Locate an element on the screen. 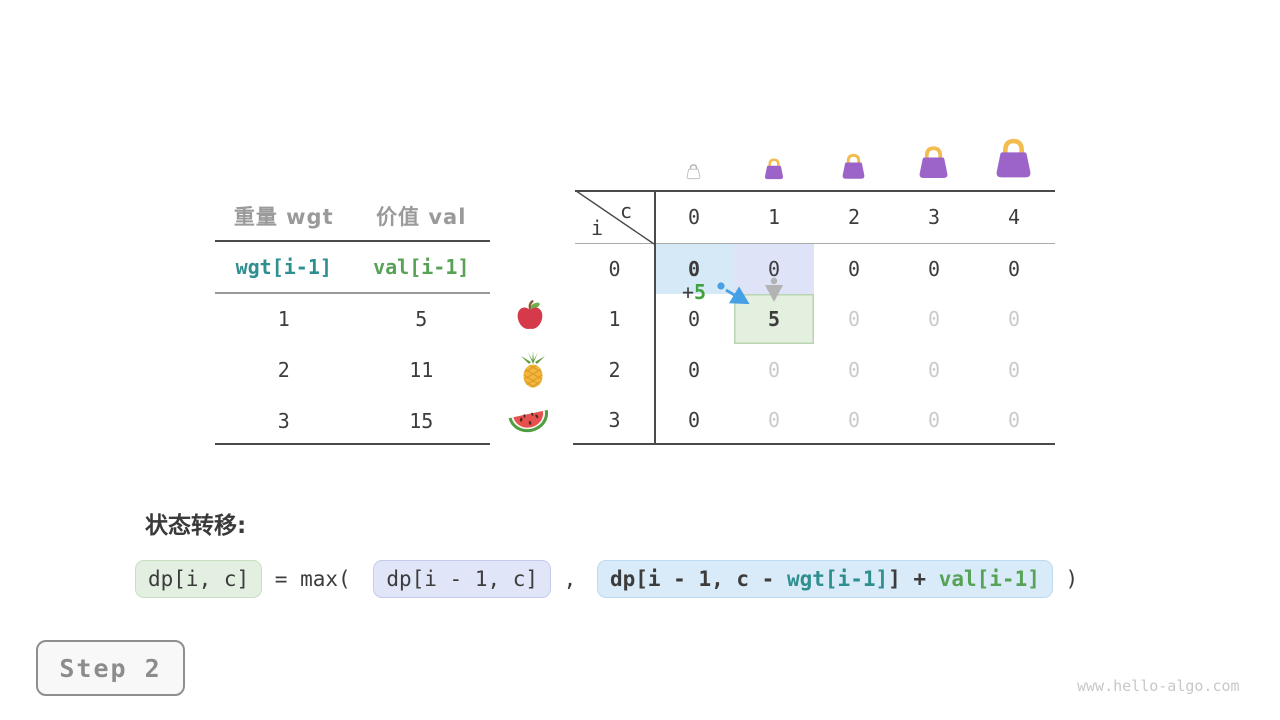 Image resolution: width=1280 pixels, height=720 pixels. formula-close-paren: ) is located at coordinates (1065, 579).